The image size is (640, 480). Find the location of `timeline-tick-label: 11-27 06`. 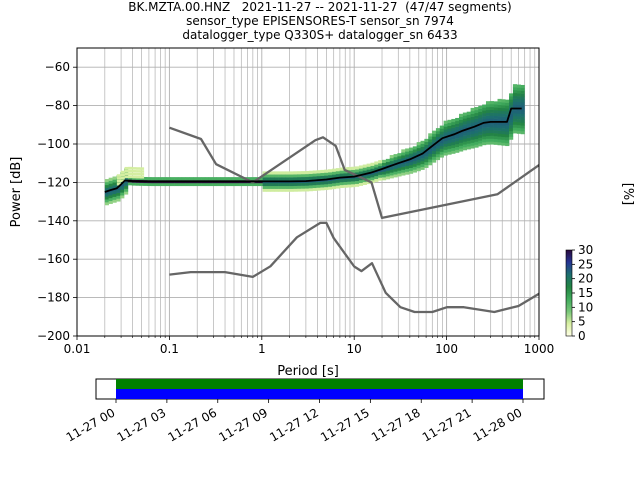

timeline-tick-label: 11-27 06 is located at coordinates (193, 424).